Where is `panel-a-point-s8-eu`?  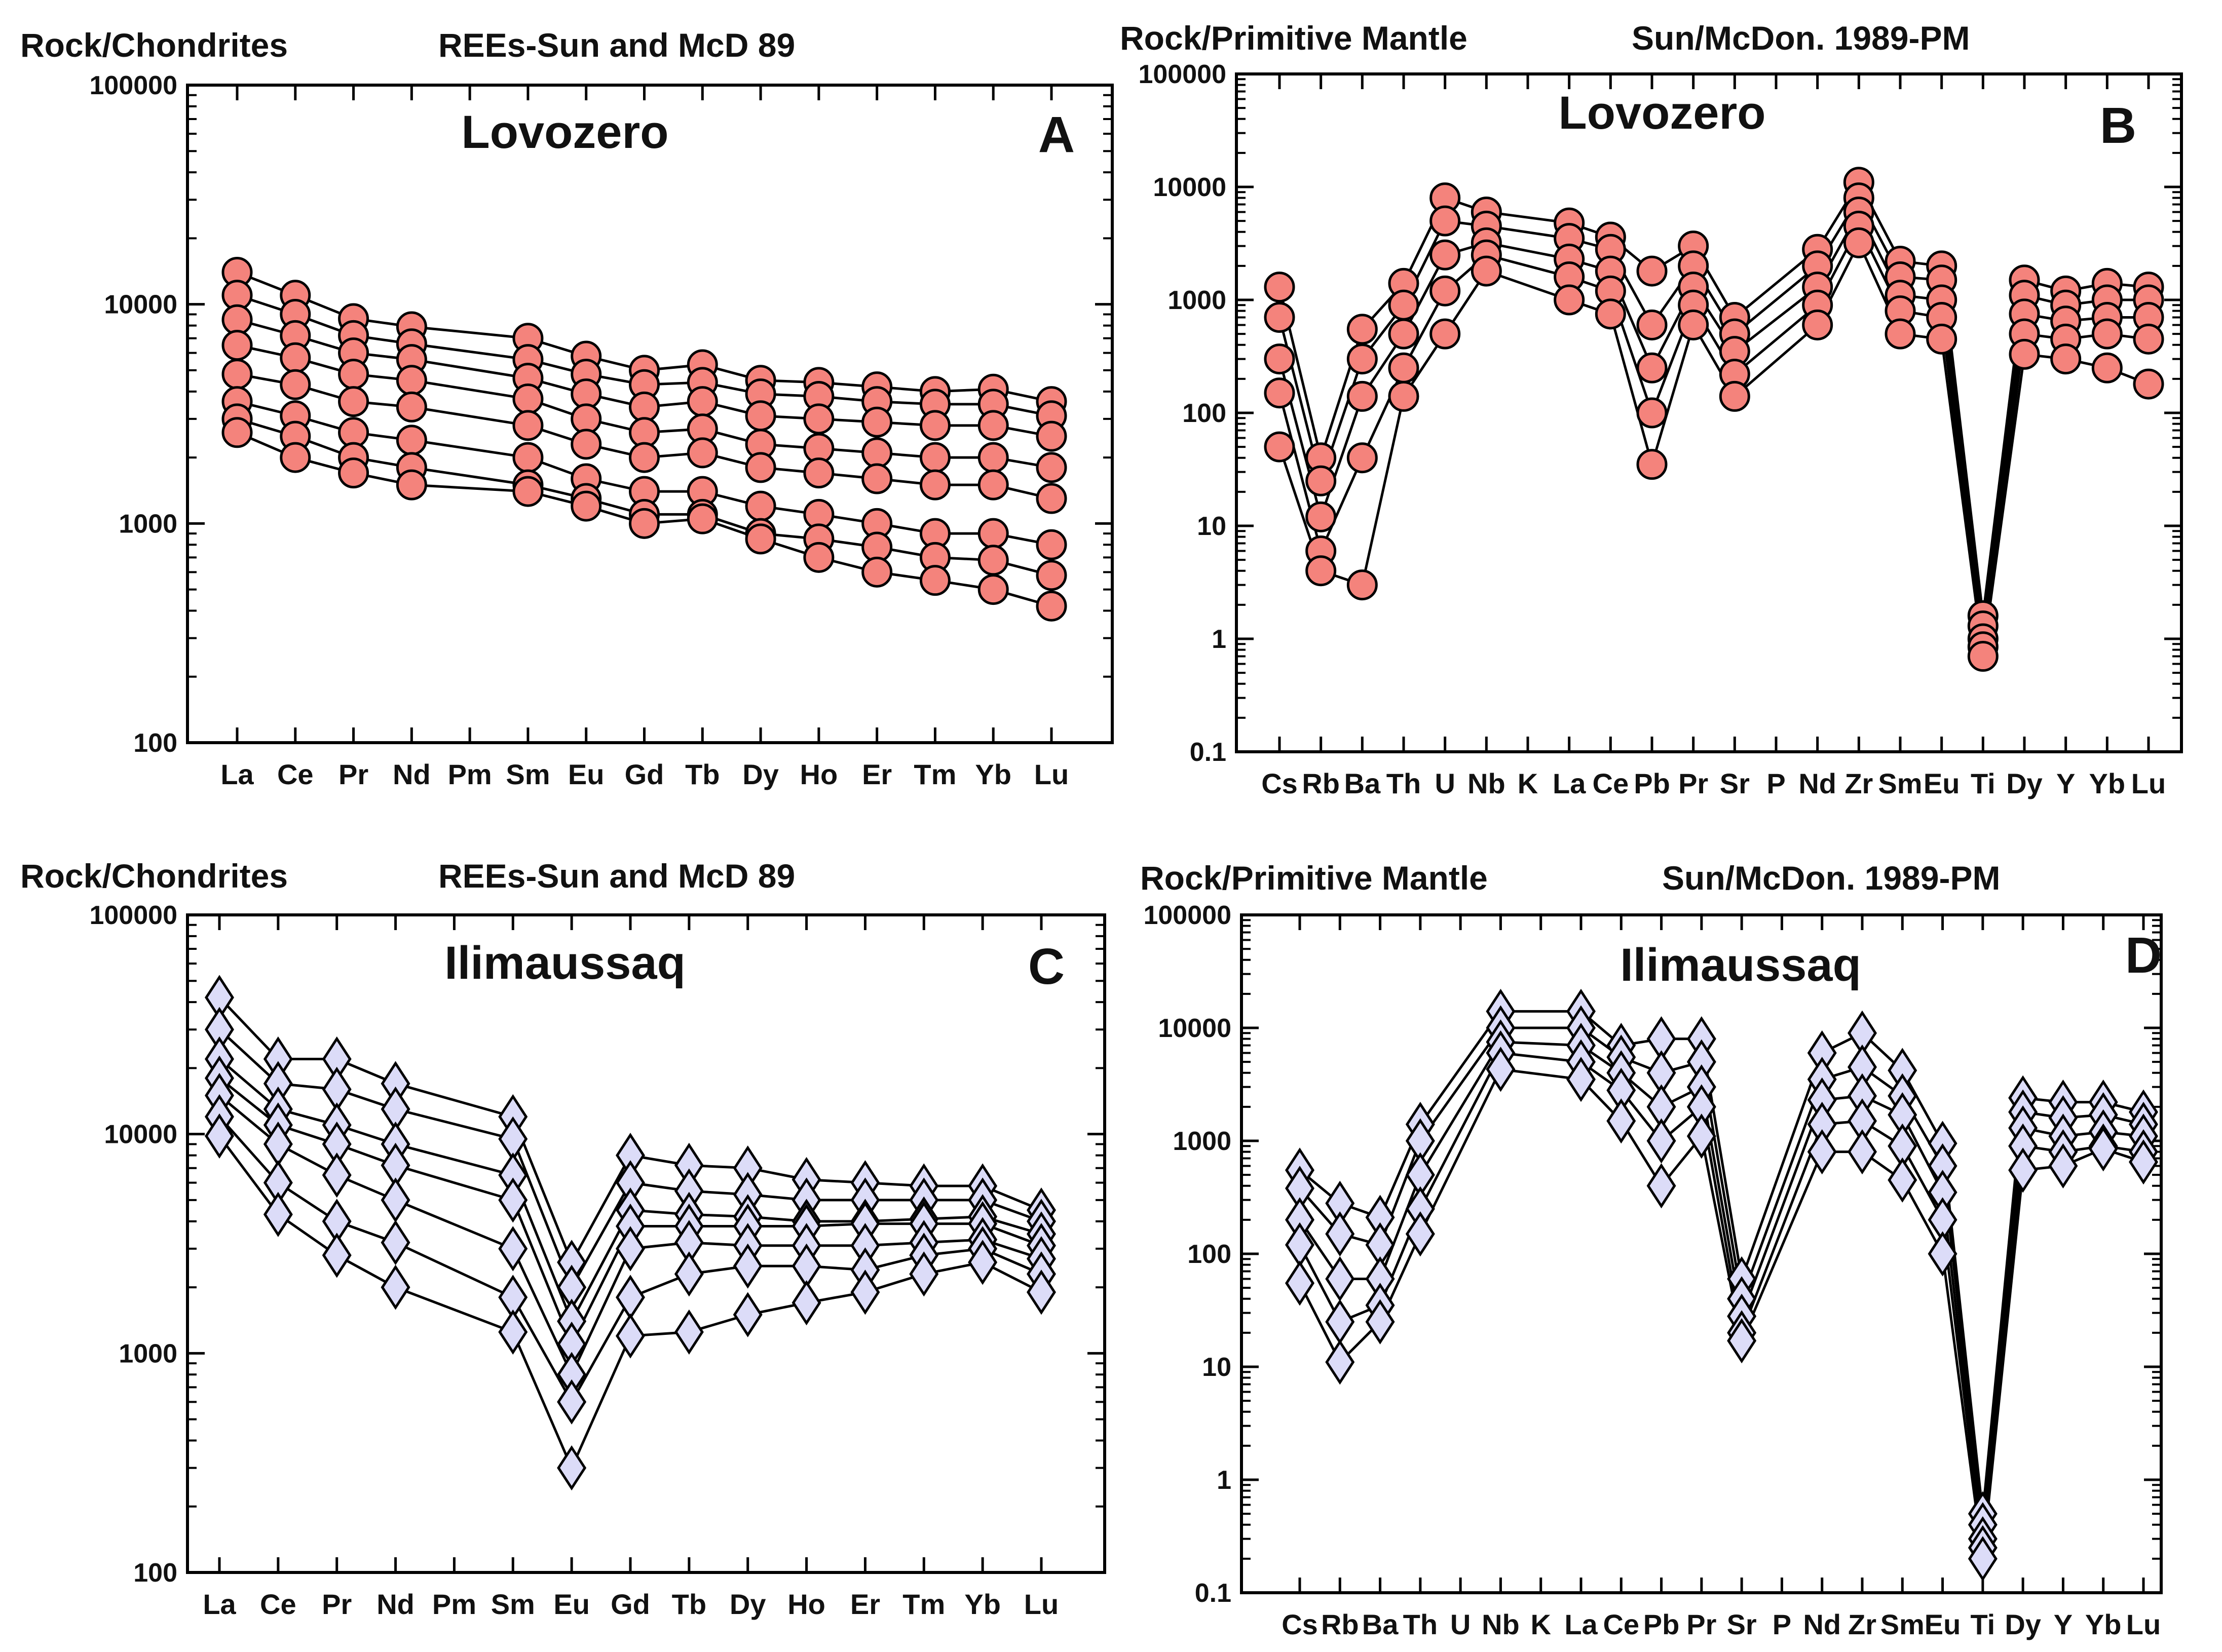
panel-a-point-s8-eu is located at coordinates (586, 506).